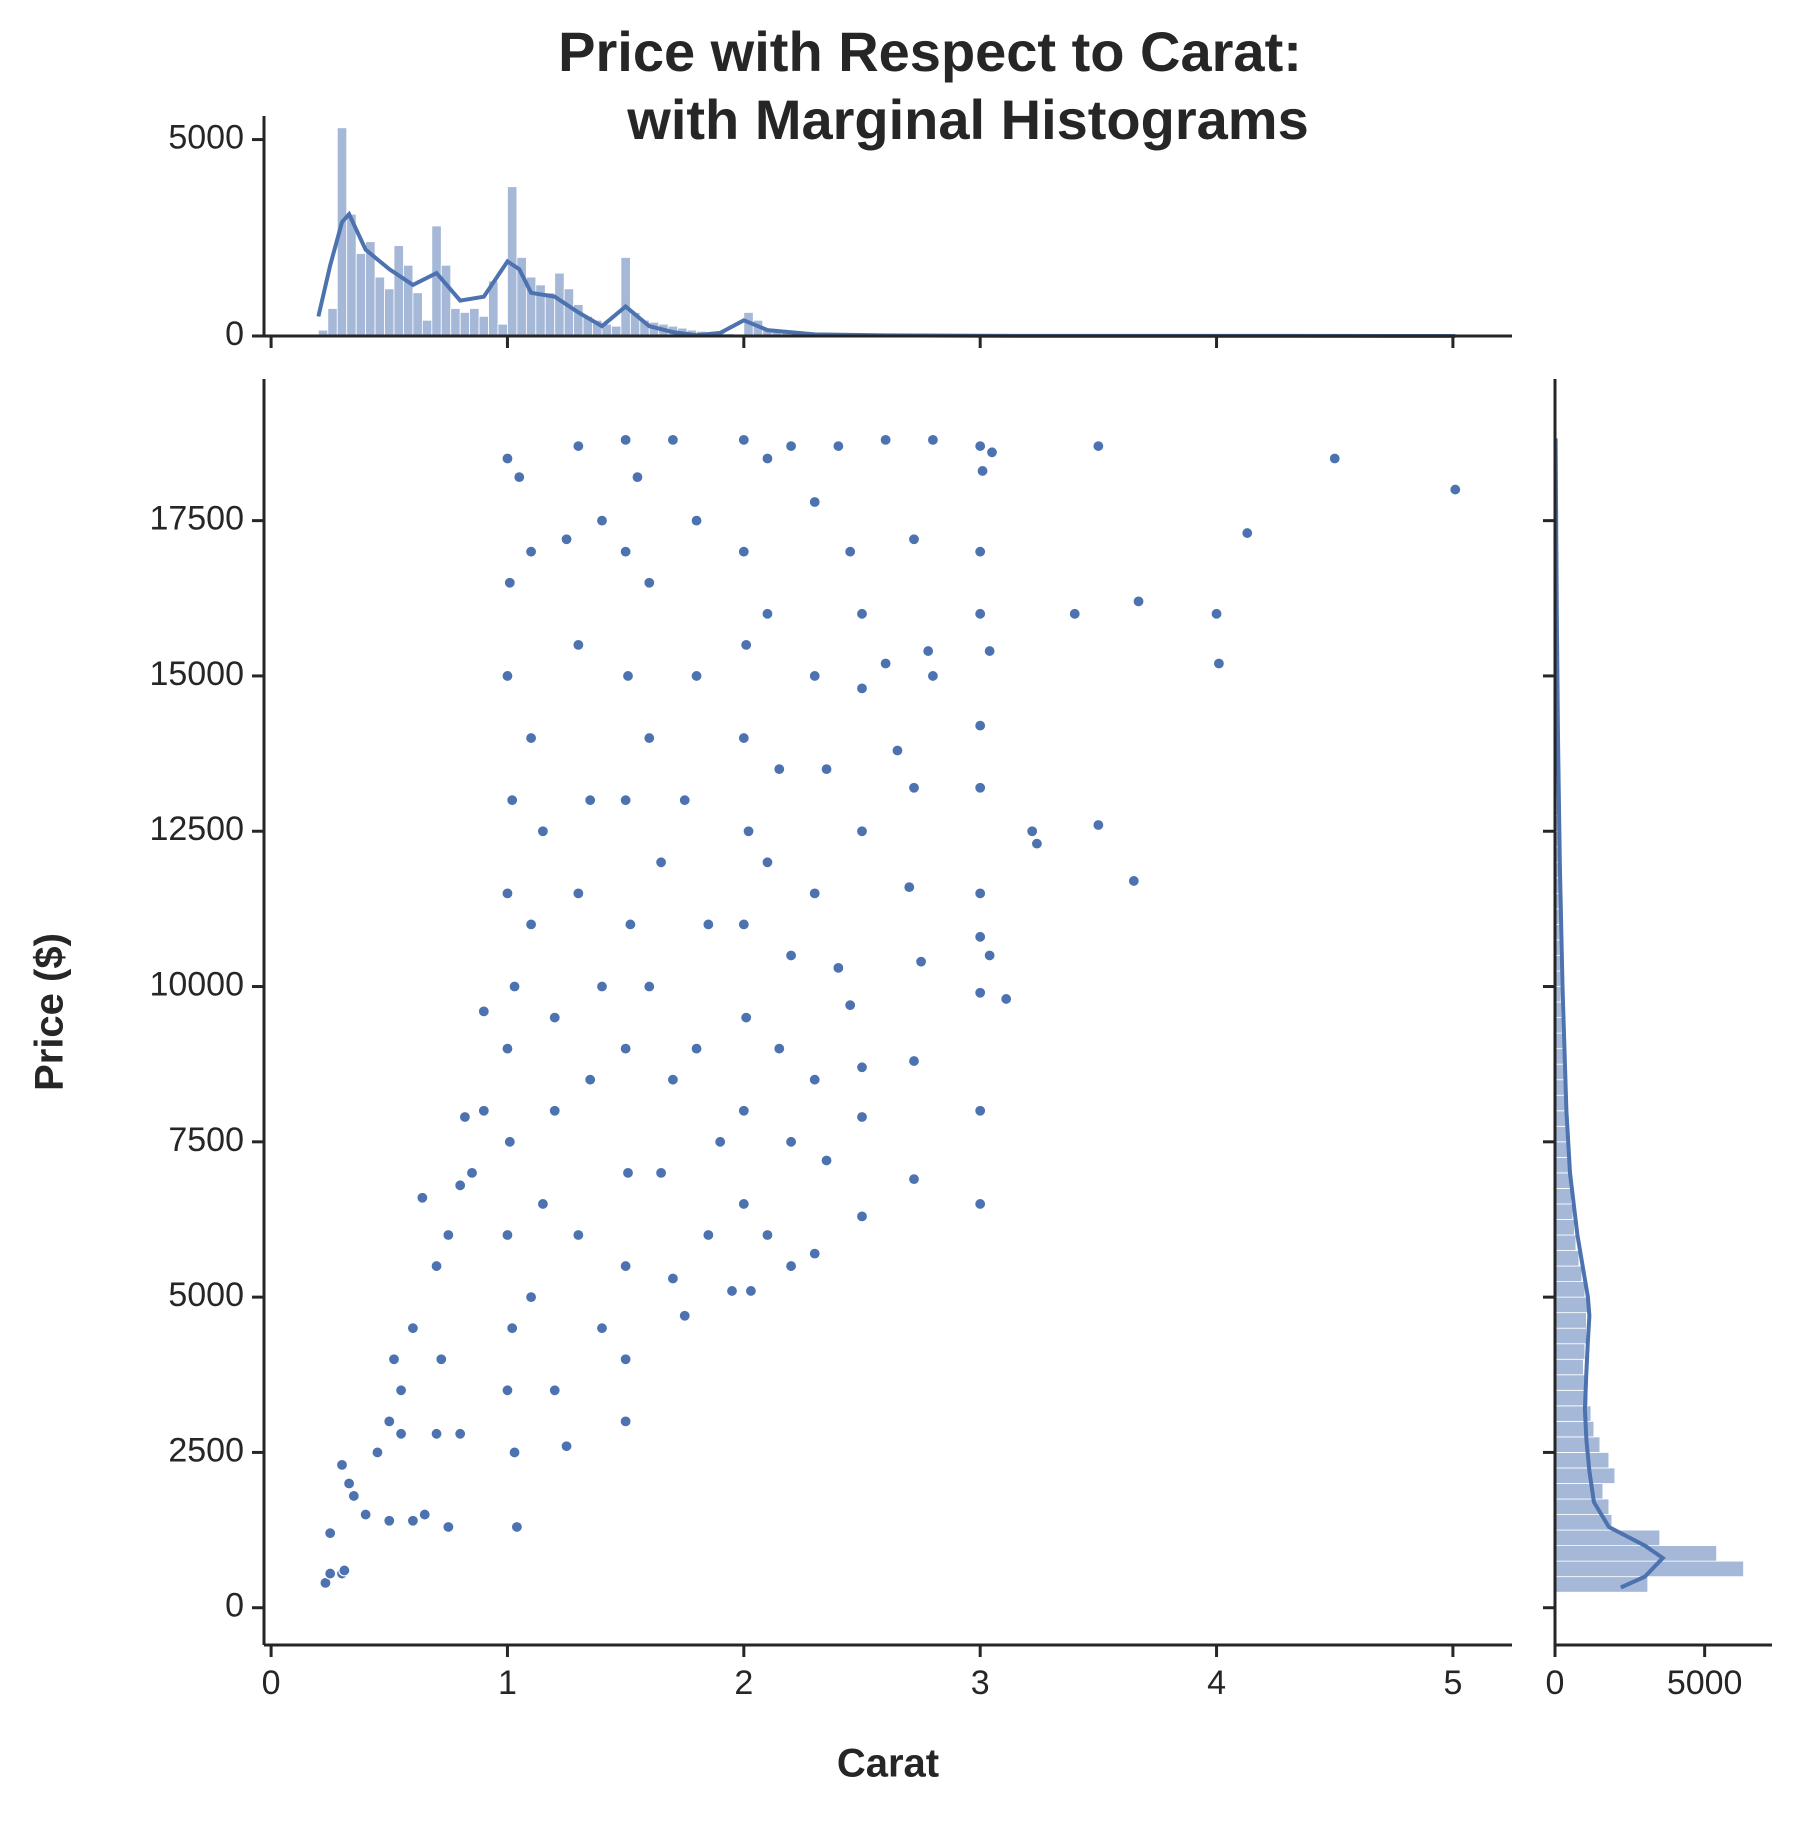 The height and width of the screenshot is (1822, 1806). I want to click on x-axis-label: Carat, so click(888, 1764).